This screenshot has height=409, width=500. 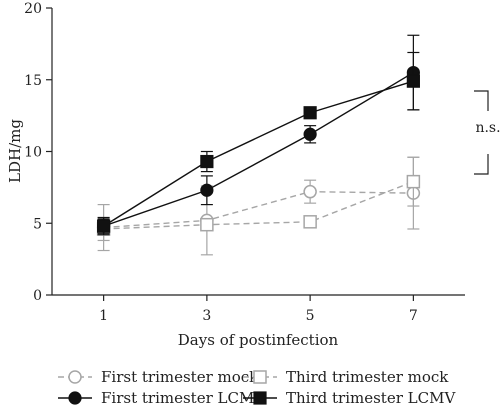 I want to click on significance-annotation: n.s., so click(x=487, y=132).